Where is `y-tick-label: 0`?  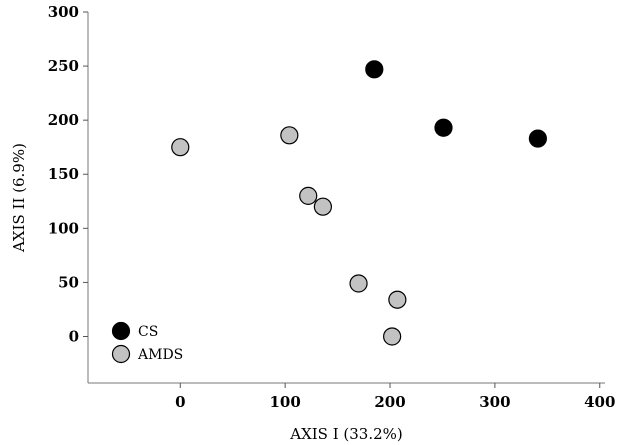
y-tick-label: 0 is located at coordinates (74, 336).